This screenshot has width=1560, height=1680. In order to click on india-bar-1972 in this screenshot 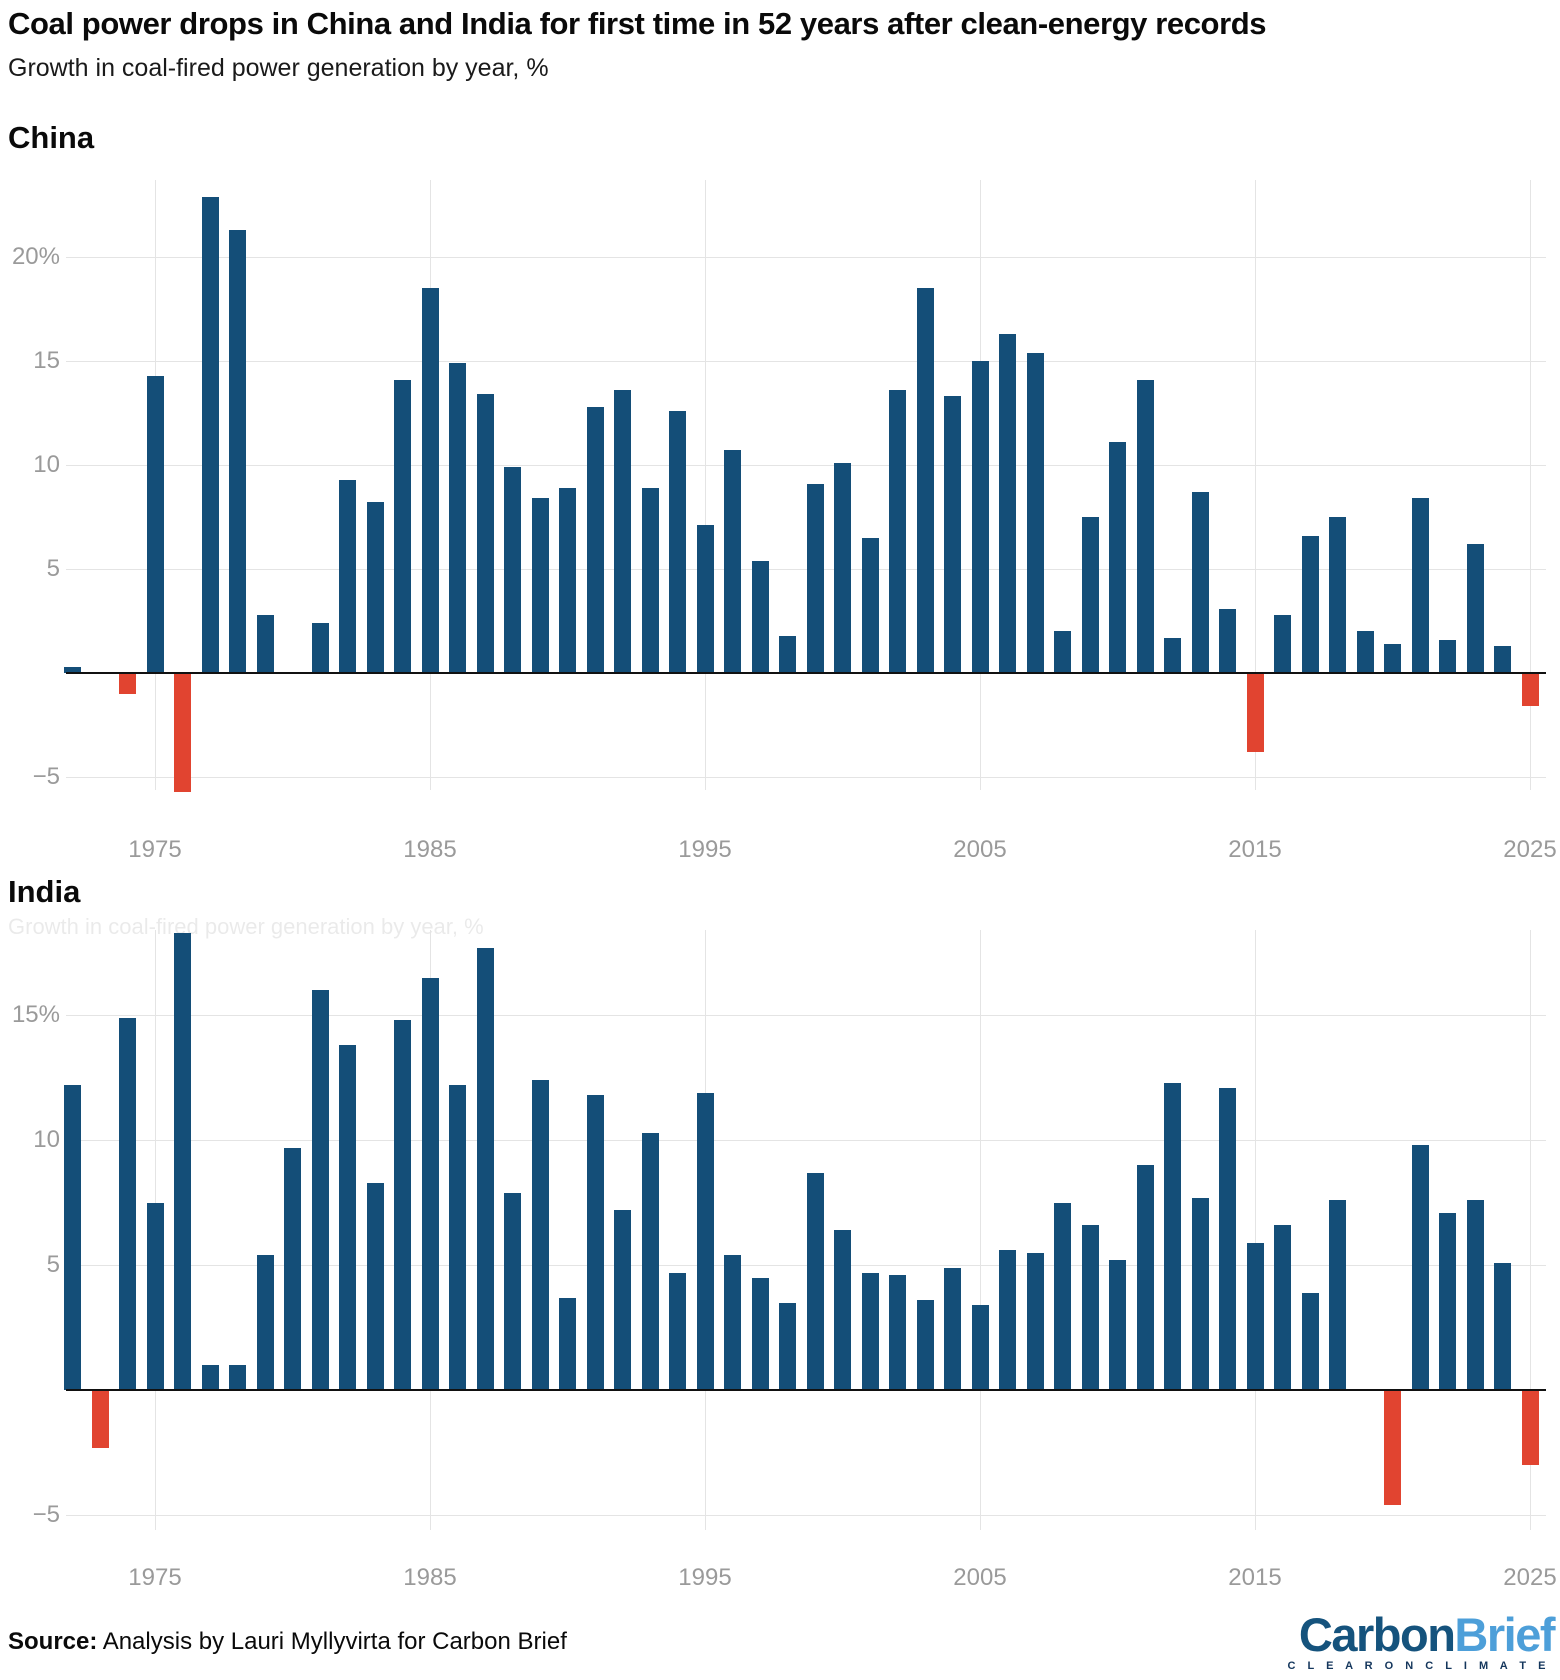, I will do `click(72, 1237)`.